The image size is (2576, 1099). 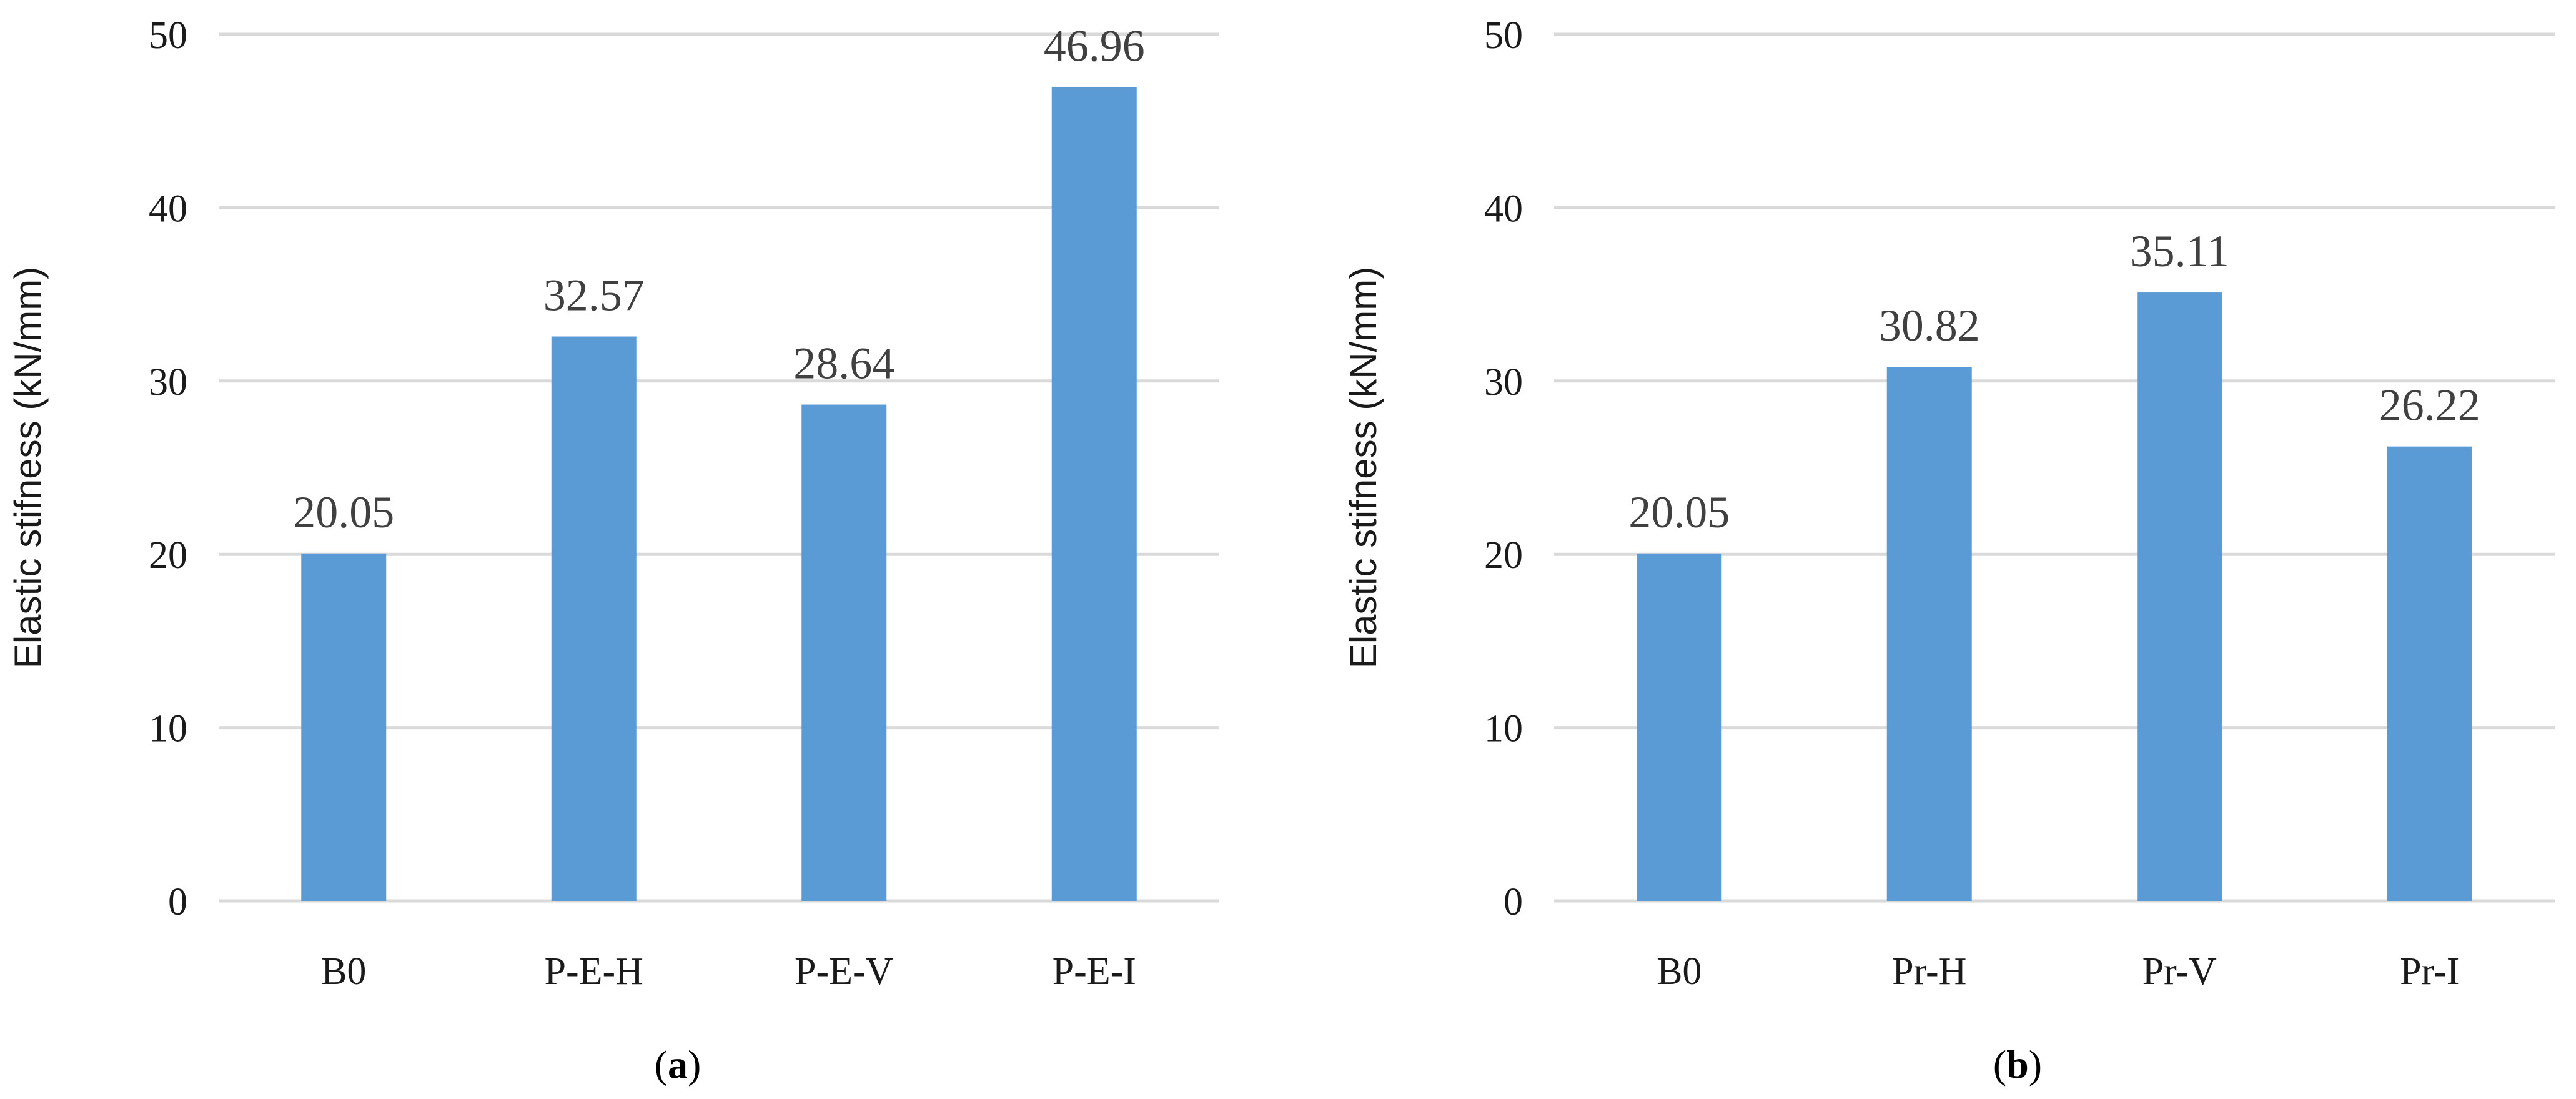 I want to click on data-label: 46.96, so click(x=1094, y=46).